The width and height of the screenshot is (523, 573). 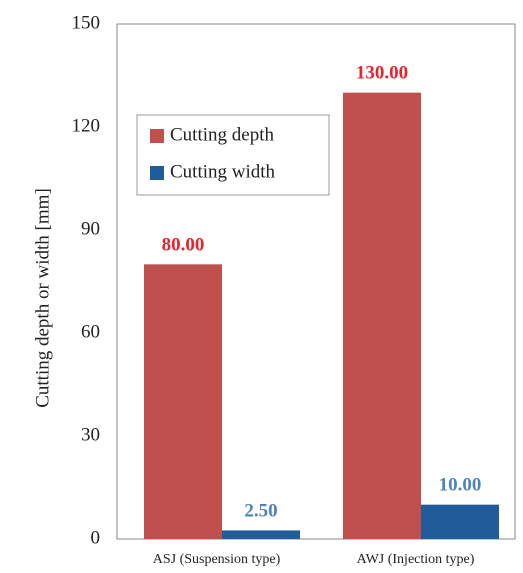 I want to click on y-tick-label: 30, so click(x=90, y=434).